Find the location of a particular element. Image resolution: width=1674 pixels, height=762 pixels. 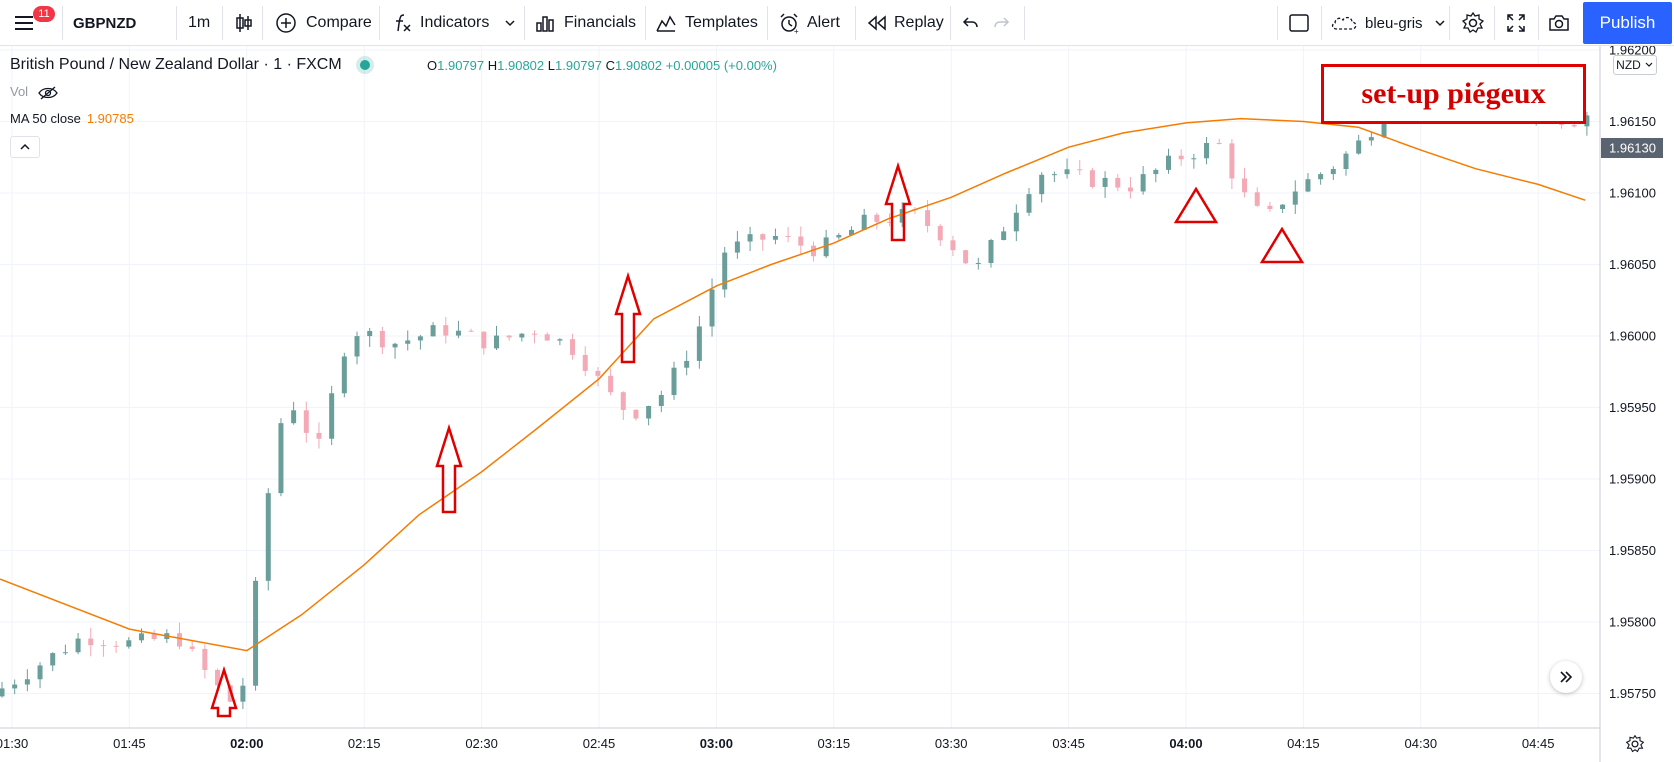

high-key: H is located at coordinates (492, 65).